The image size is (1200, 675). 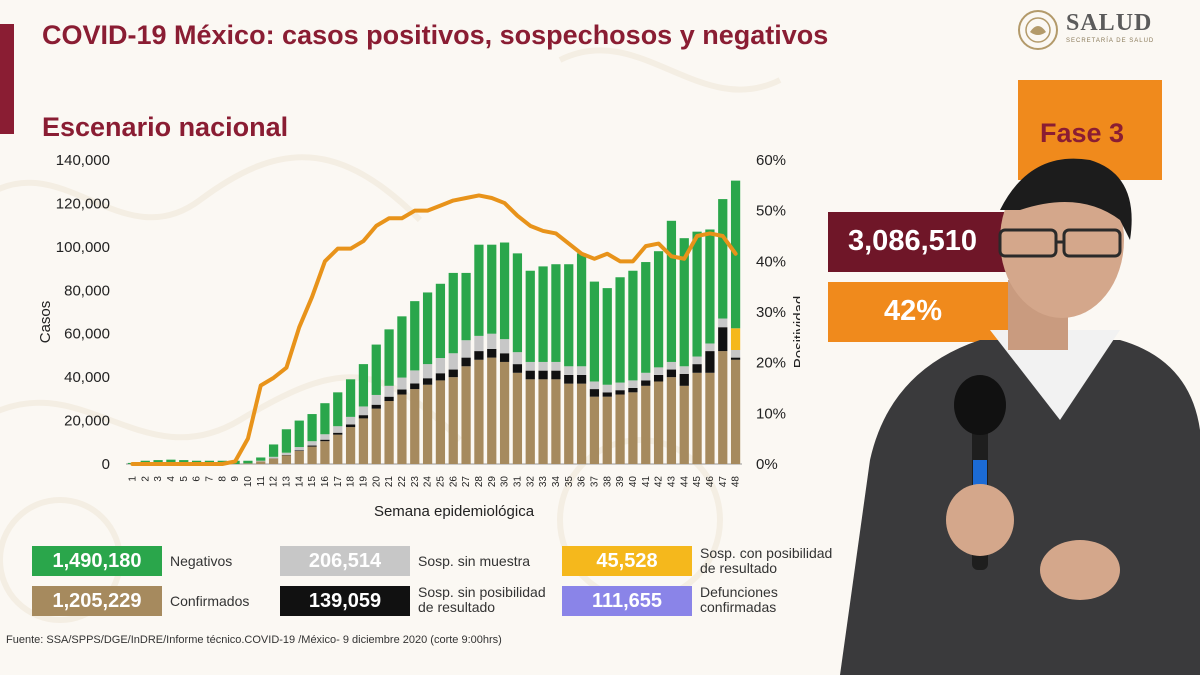 I want to click on legend-label-sosp-sin-posibilidad: Sosp. sin posibilidad de resultado, so click(x=482, y=599).